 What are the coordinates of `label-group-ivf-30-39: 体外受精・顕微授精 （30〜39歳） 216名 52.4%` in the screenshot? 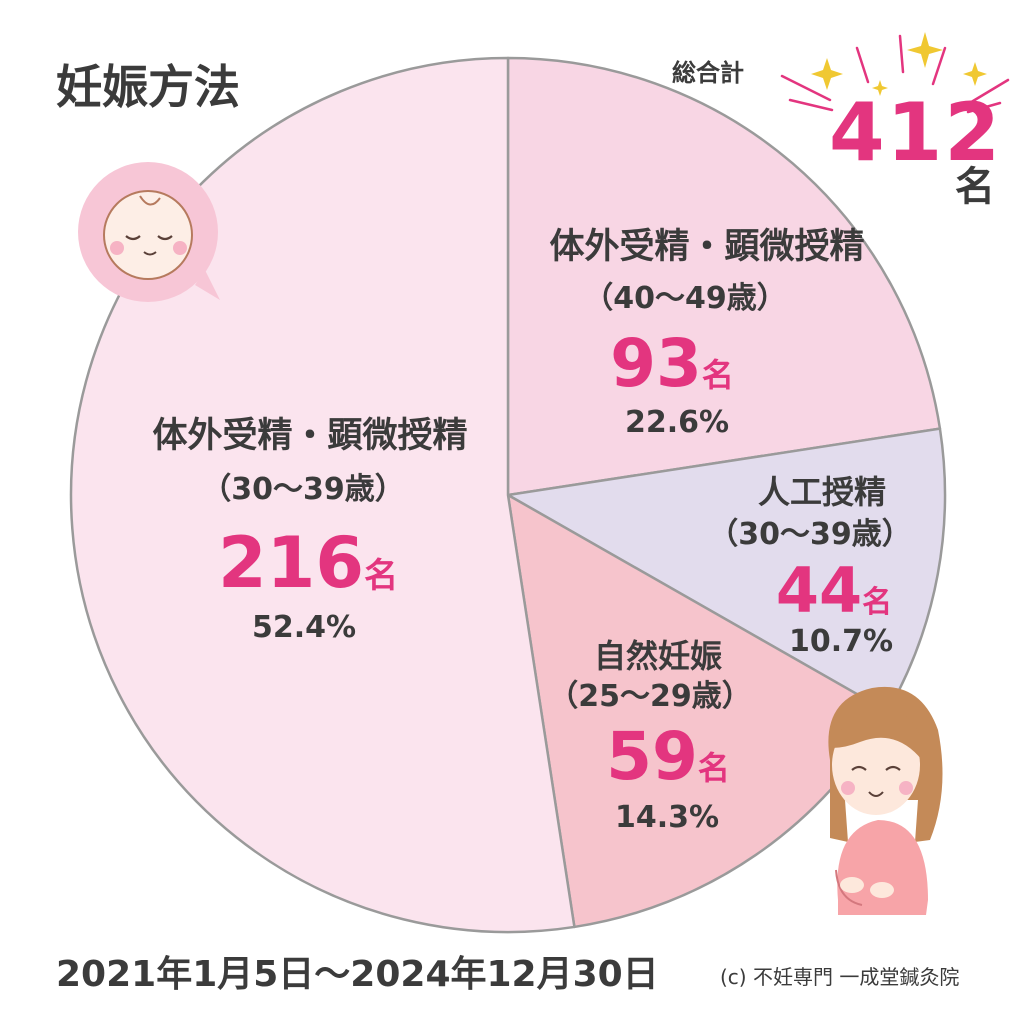 It's located at (309, 530).